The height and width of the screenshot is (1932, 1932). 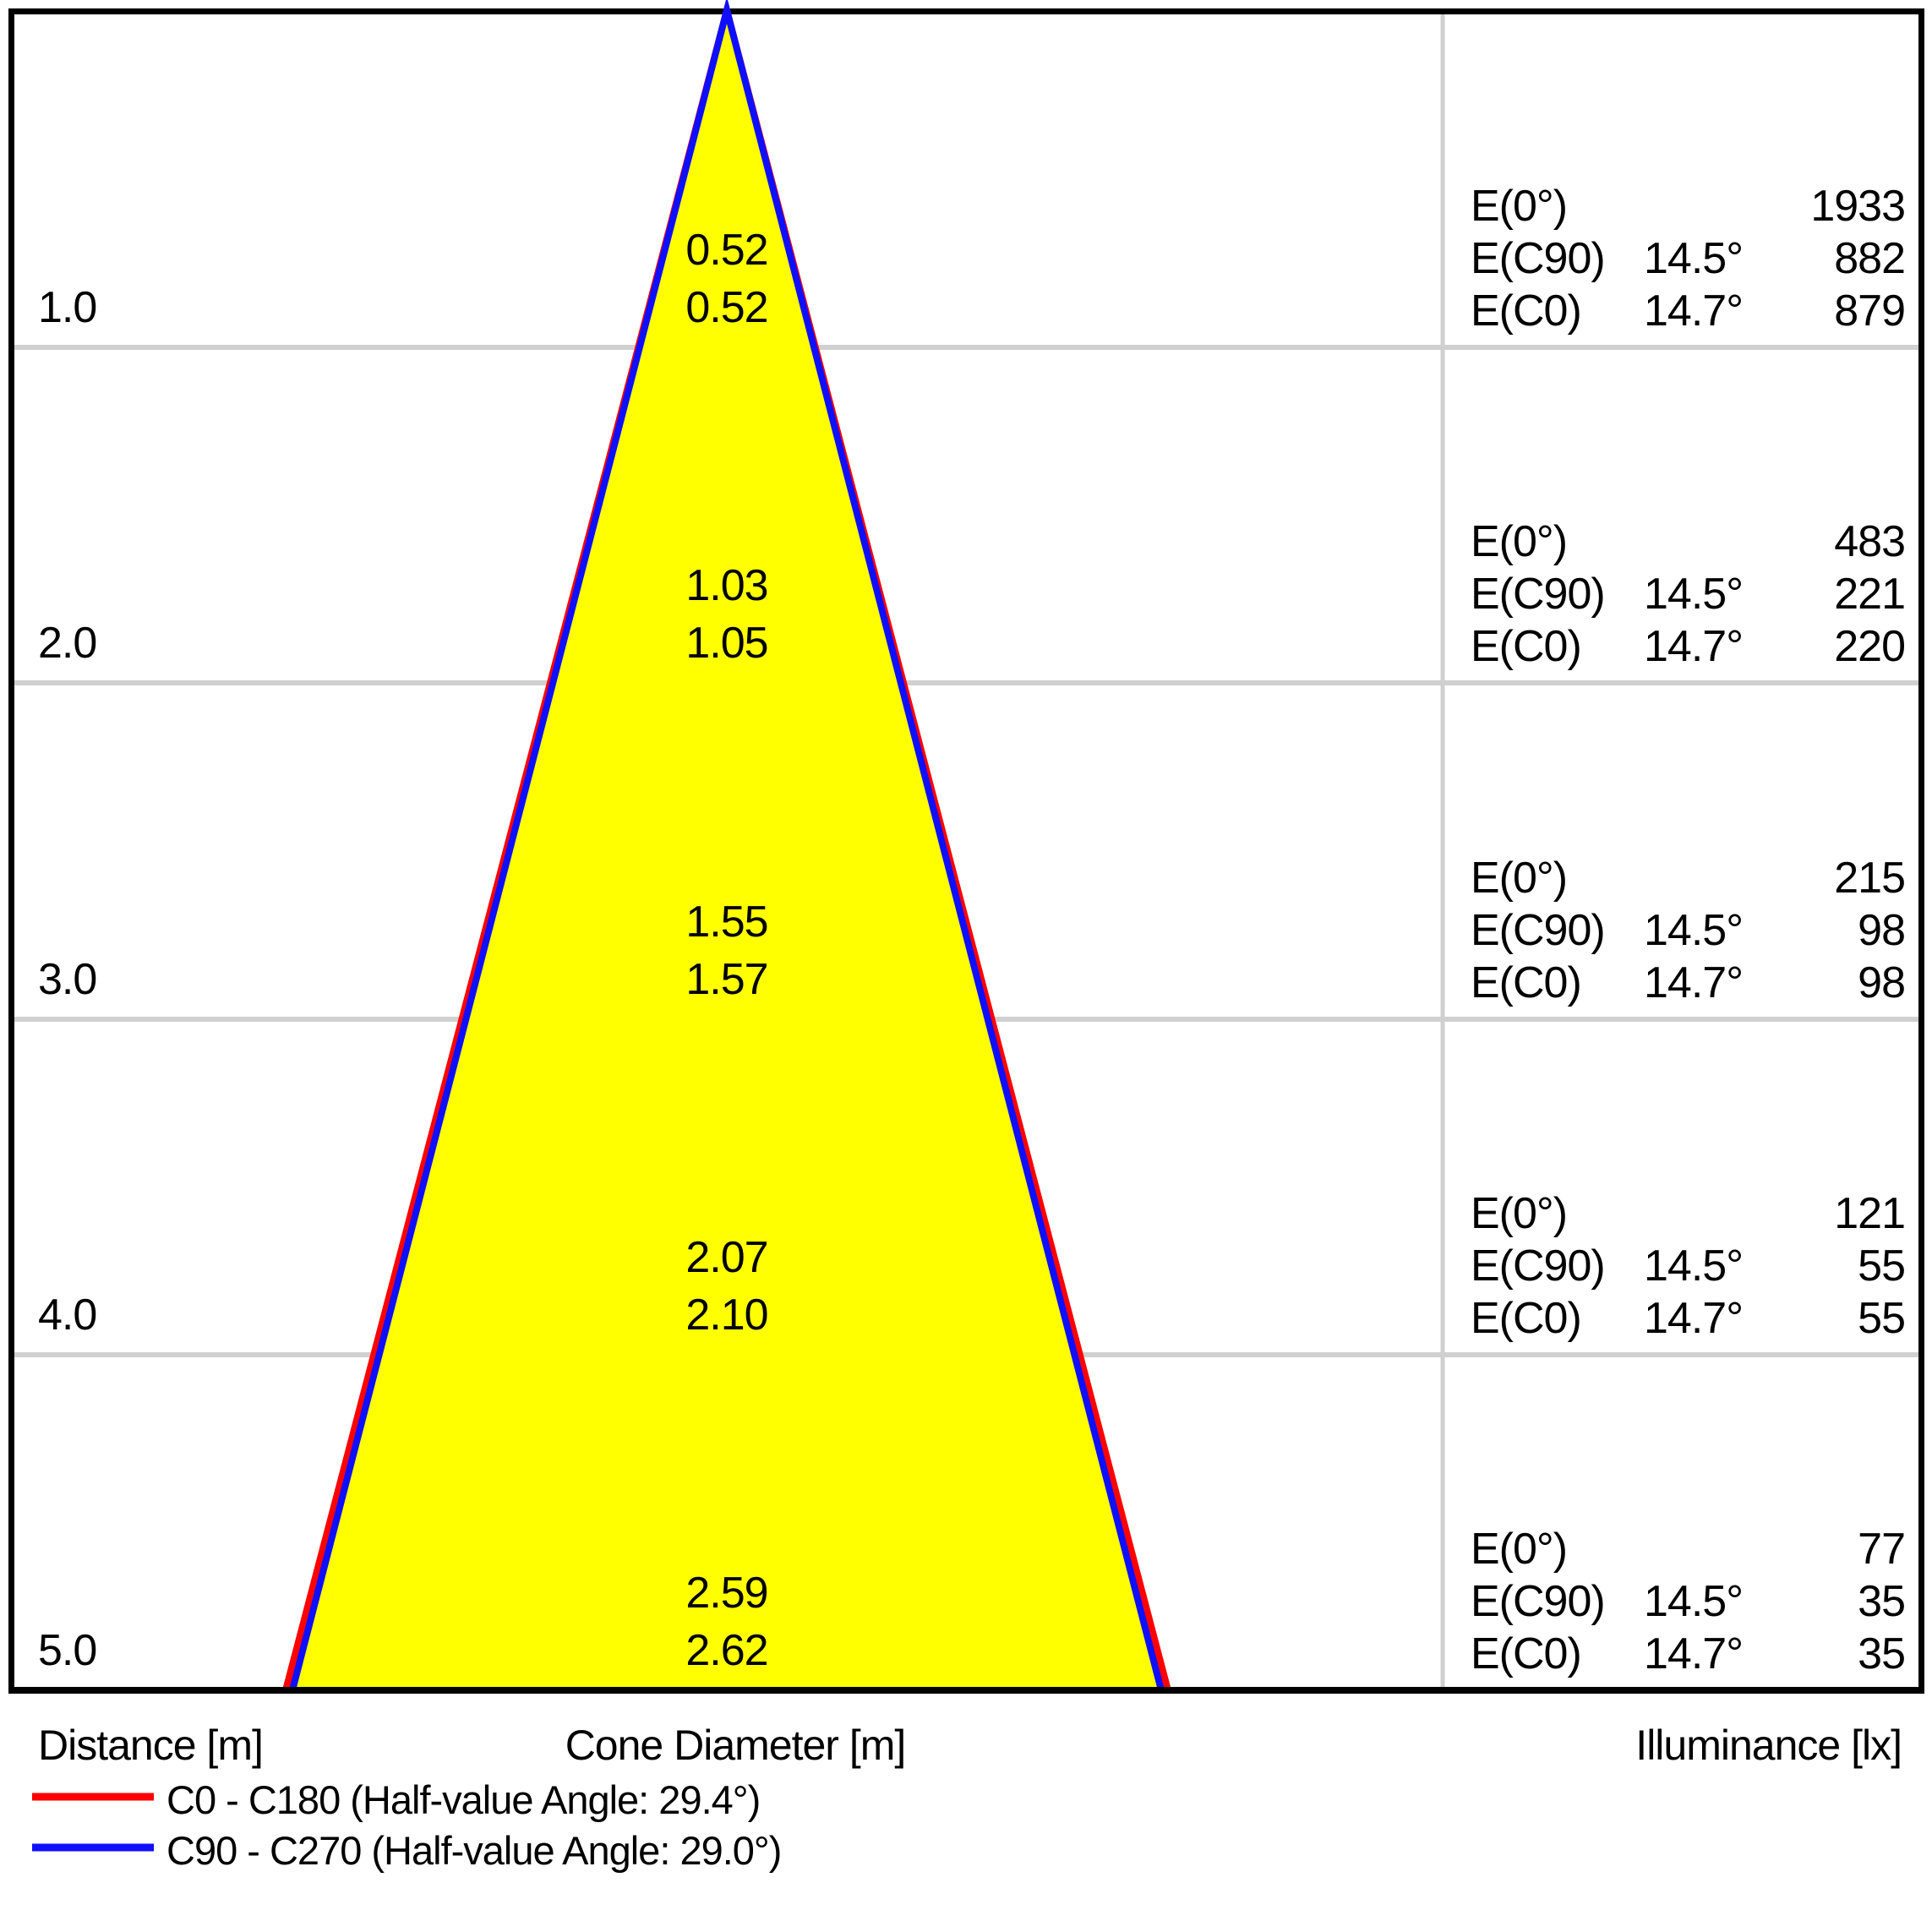 What do you see at coordinates (1869, 1213) in the screenshot?
I see `e0-value: 121` at bounding box center [1869, 1213].